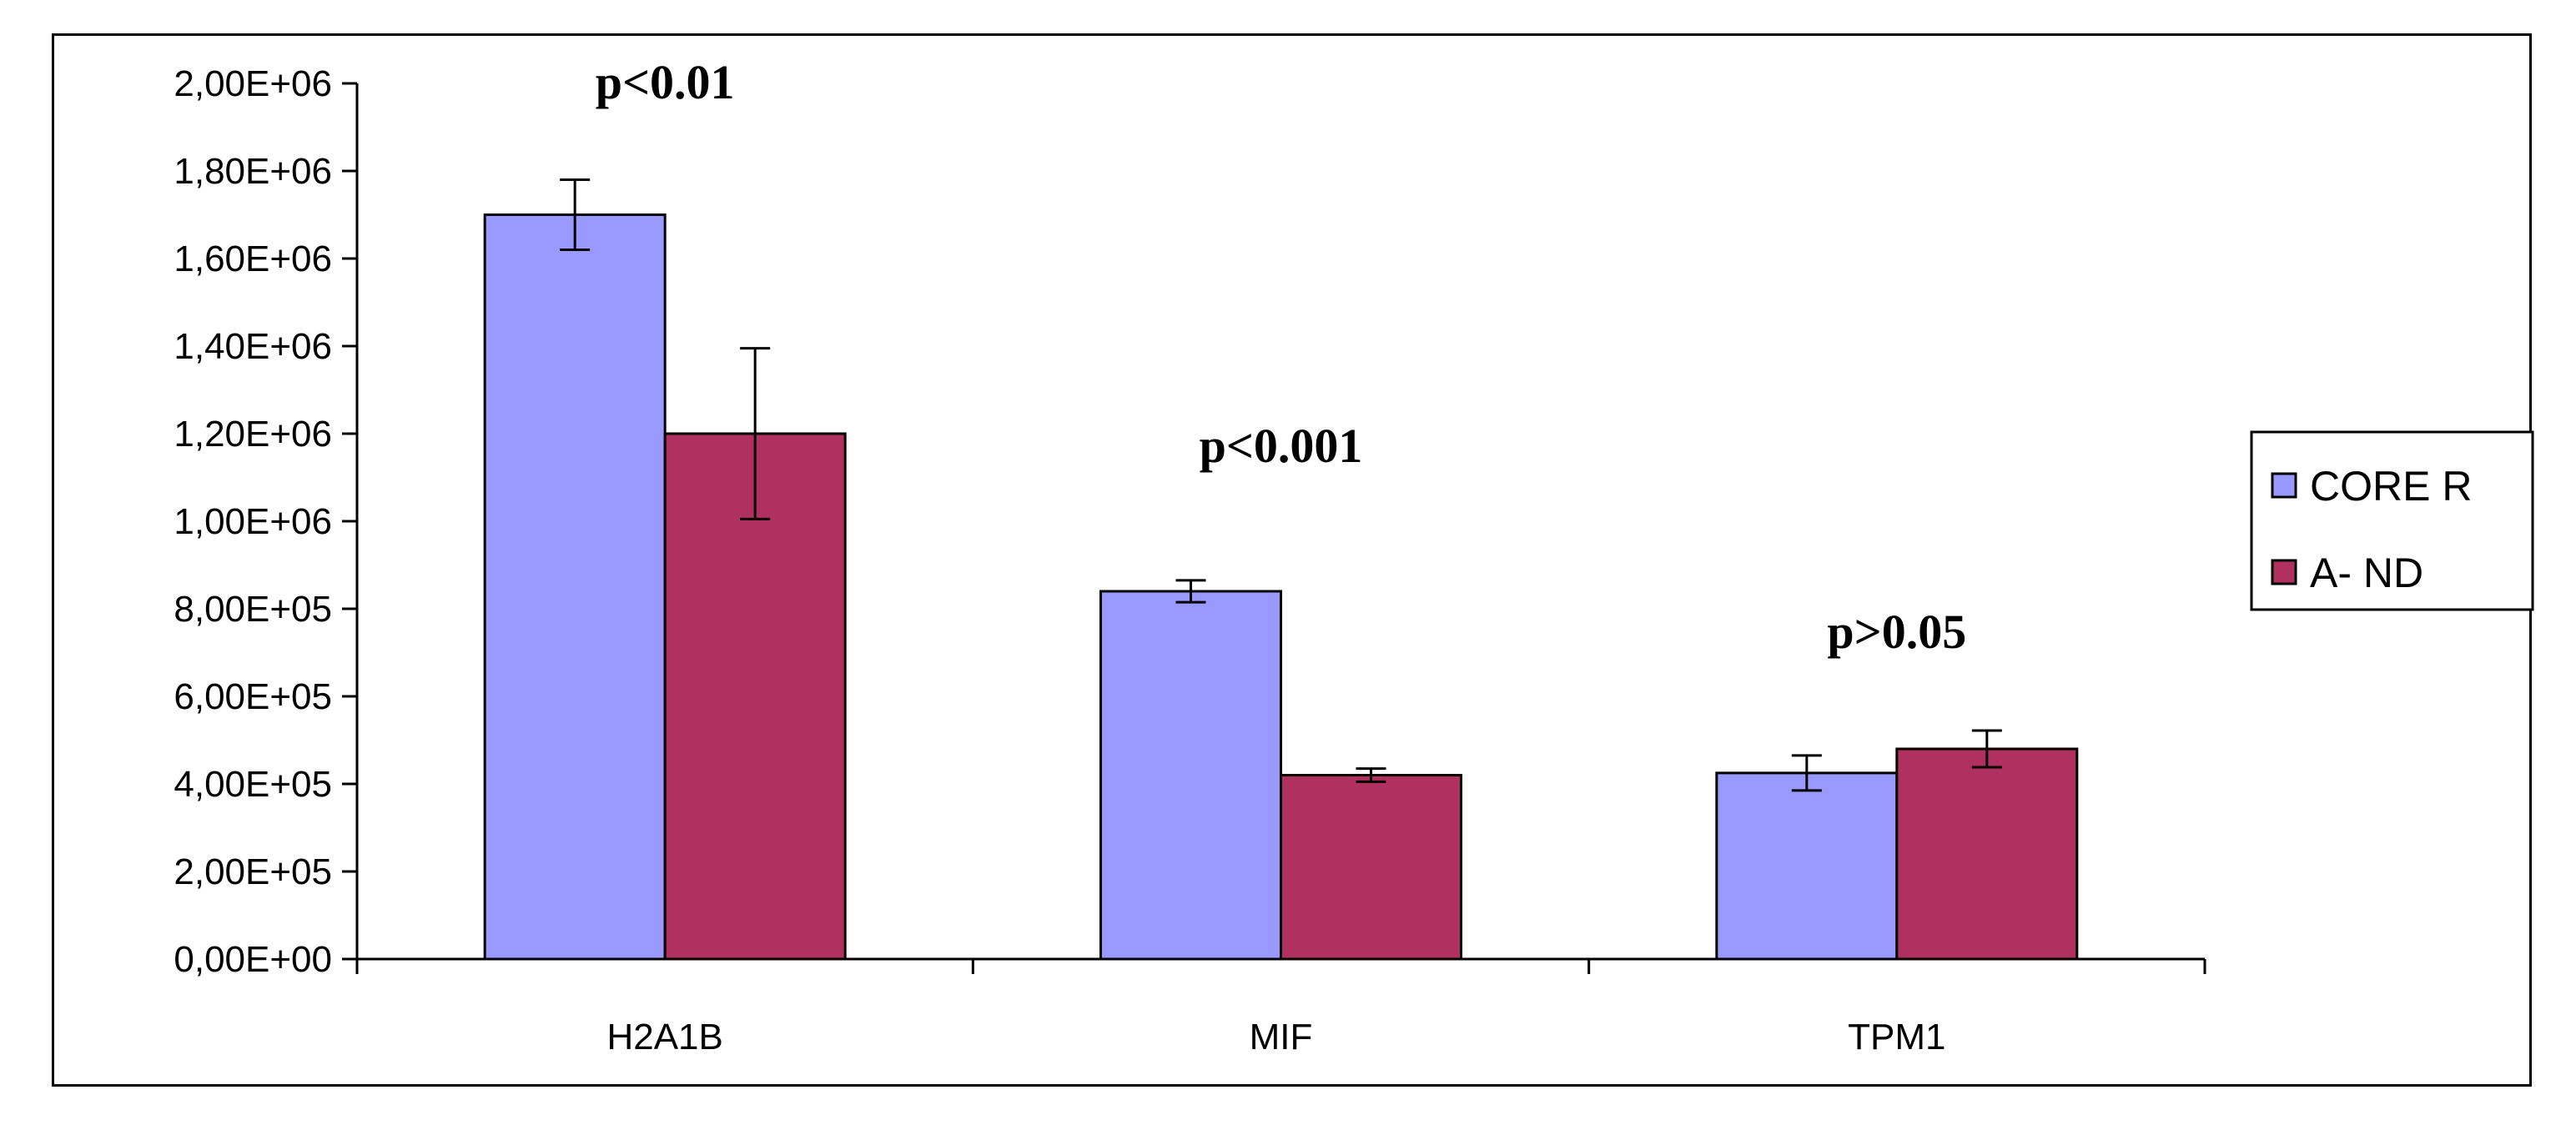 Image resolution: width=2576 pixels, height=1125 pixels. Describe the element at coordinates (253, 784) in the screenshot. I see `y-tick-label: 4,00E+05` at that location.